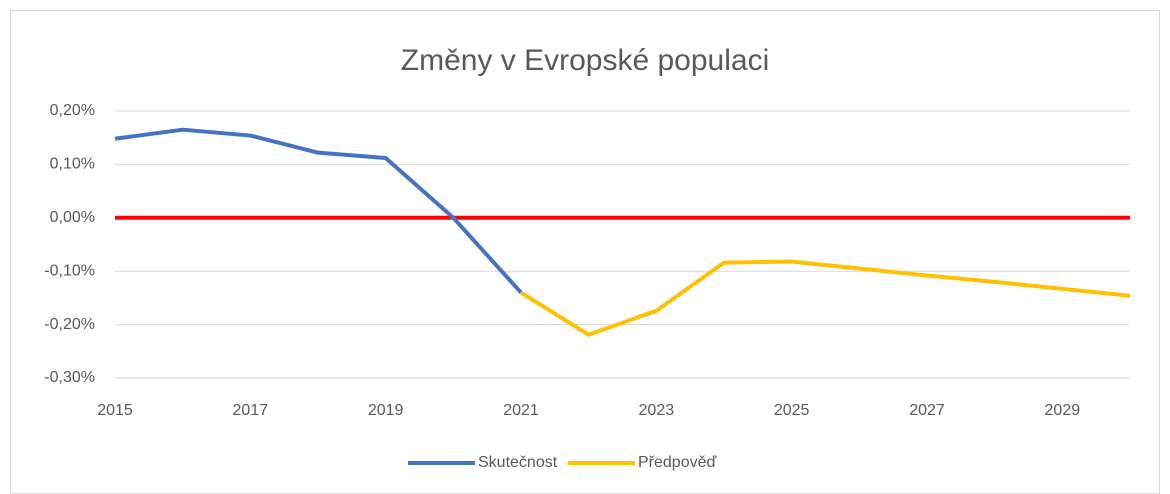  What do you see at coordinates (251, 410) in the screenshot?
I see `x-tick-label: 2017` at bounding box center [251, 410].